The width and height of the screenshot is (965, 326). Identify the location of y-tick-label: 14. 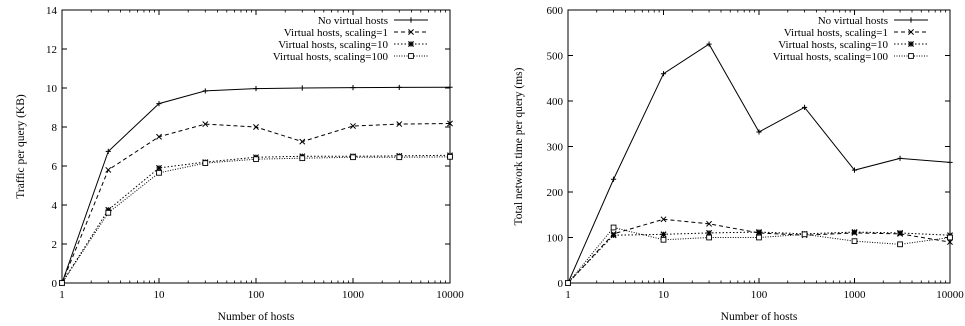
(52, 11).